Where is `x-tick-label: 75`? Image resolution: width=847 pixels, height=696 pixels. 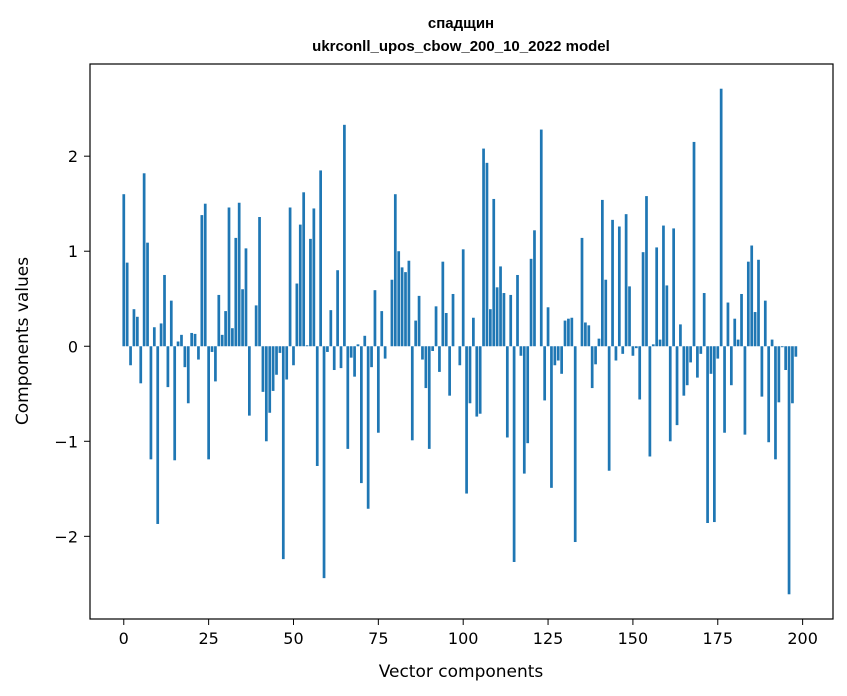
x-tick-label: 75 is located at coordinates (378, 638).